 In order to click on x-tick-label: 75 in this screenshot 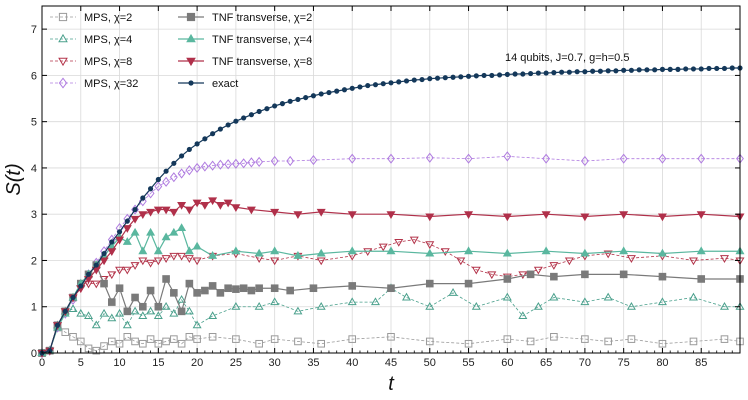, I will do `click(624, 363)`.